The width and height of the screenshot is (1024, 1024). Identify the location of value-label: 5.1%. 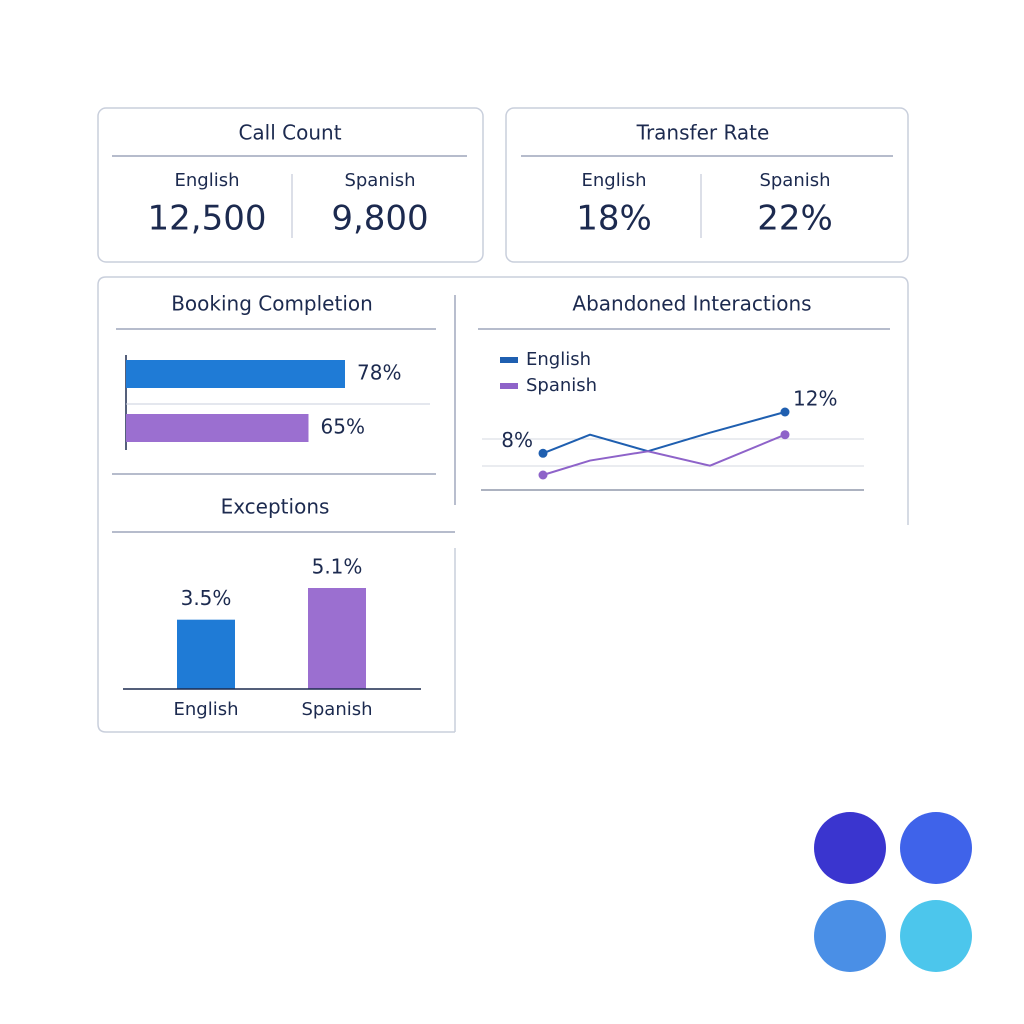
(337, 567).